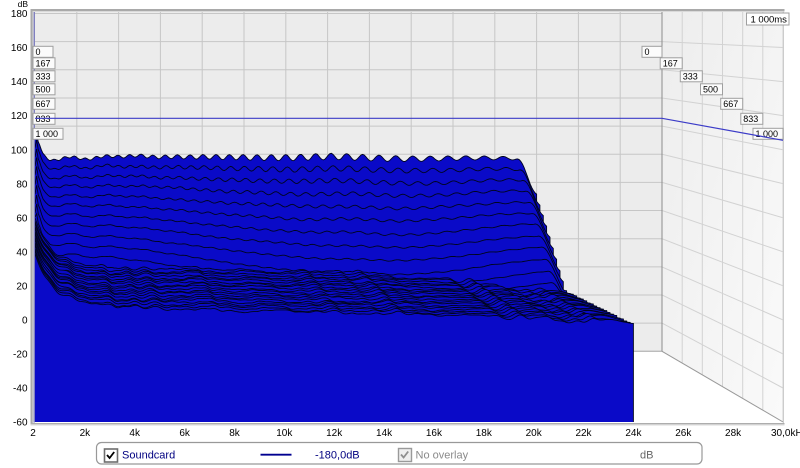 The height and width of the screenshot is (468, 800). I want to click on svg-text: -40, so click(20, 389).